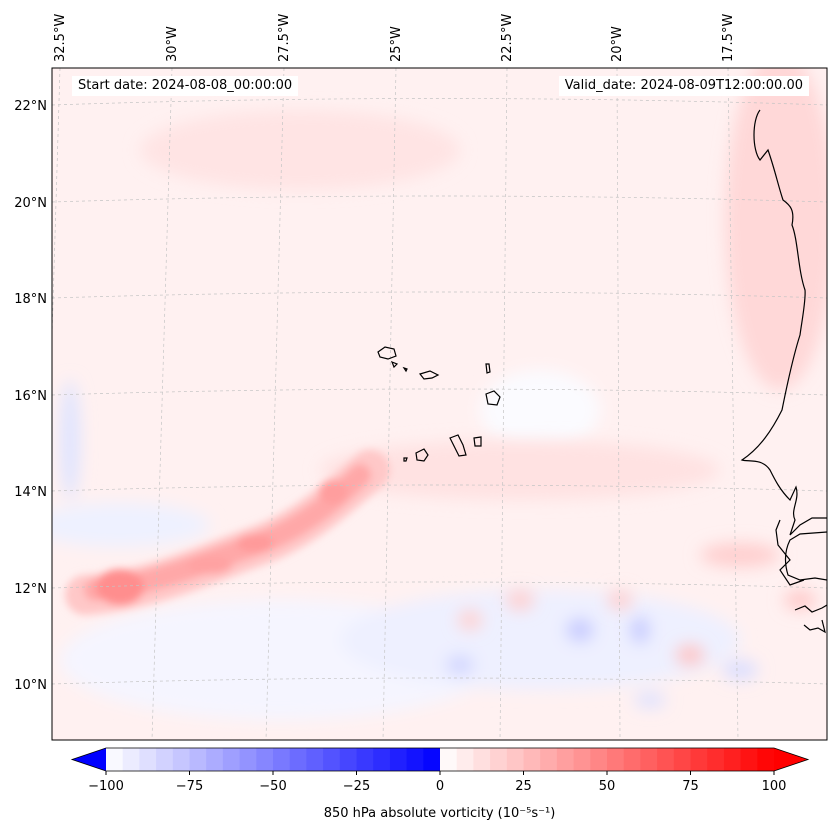 Image resolution: width=837 pixels, height=839 pixels. Describe the element at coordinates (30, 203) in the screenshot. I see `lat-label: 20°N` at that location.